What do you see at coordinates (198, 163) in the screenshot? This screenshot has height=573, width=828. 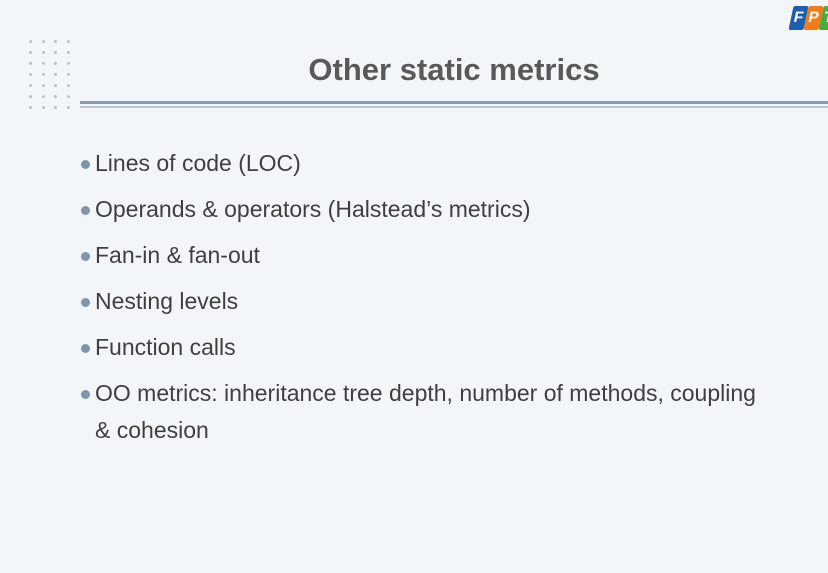 I see `bullet-text: Lines of code (LOC)` at bounding box center [198, 163].